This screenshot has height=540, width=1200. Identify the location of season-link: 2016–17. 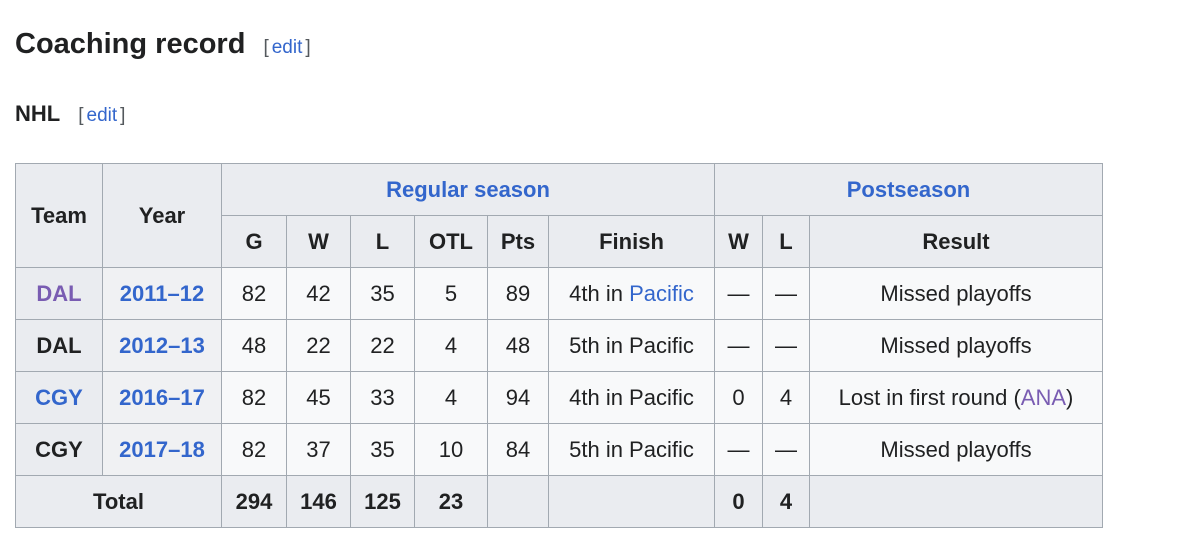
(162, 397).